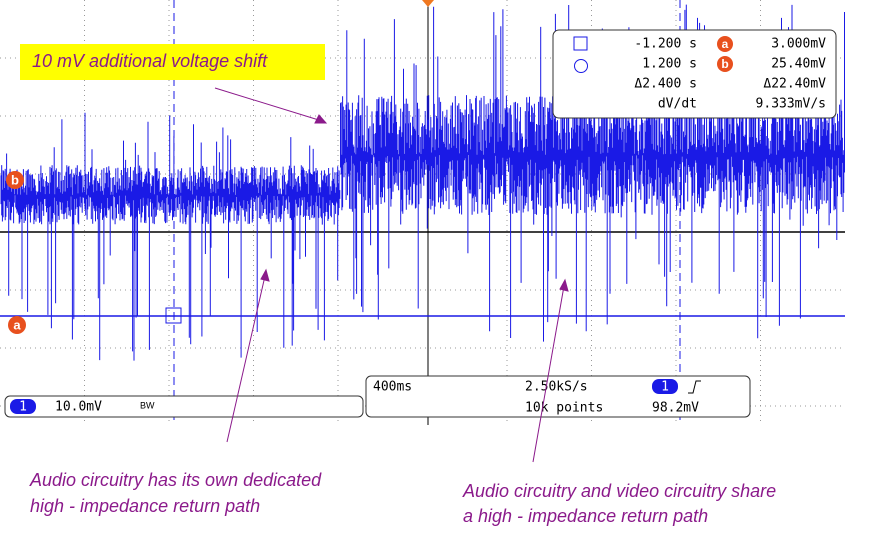  I want to click on readout-value: 25.40mV, so click(798, 64).